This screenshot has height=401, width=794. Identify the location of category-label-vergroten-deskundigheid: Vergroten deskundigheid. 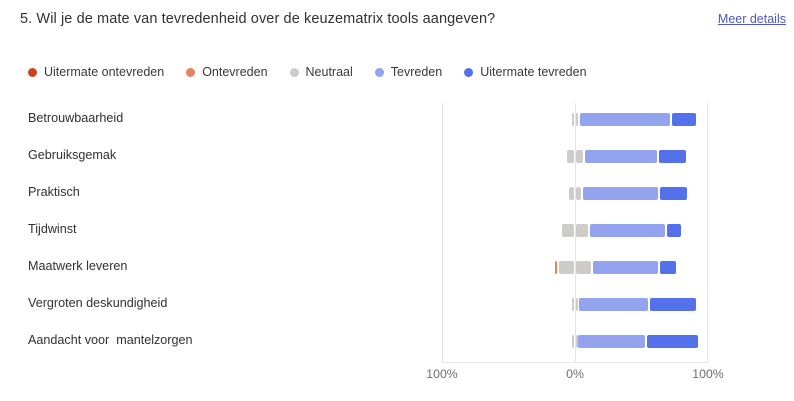
(98, 303).